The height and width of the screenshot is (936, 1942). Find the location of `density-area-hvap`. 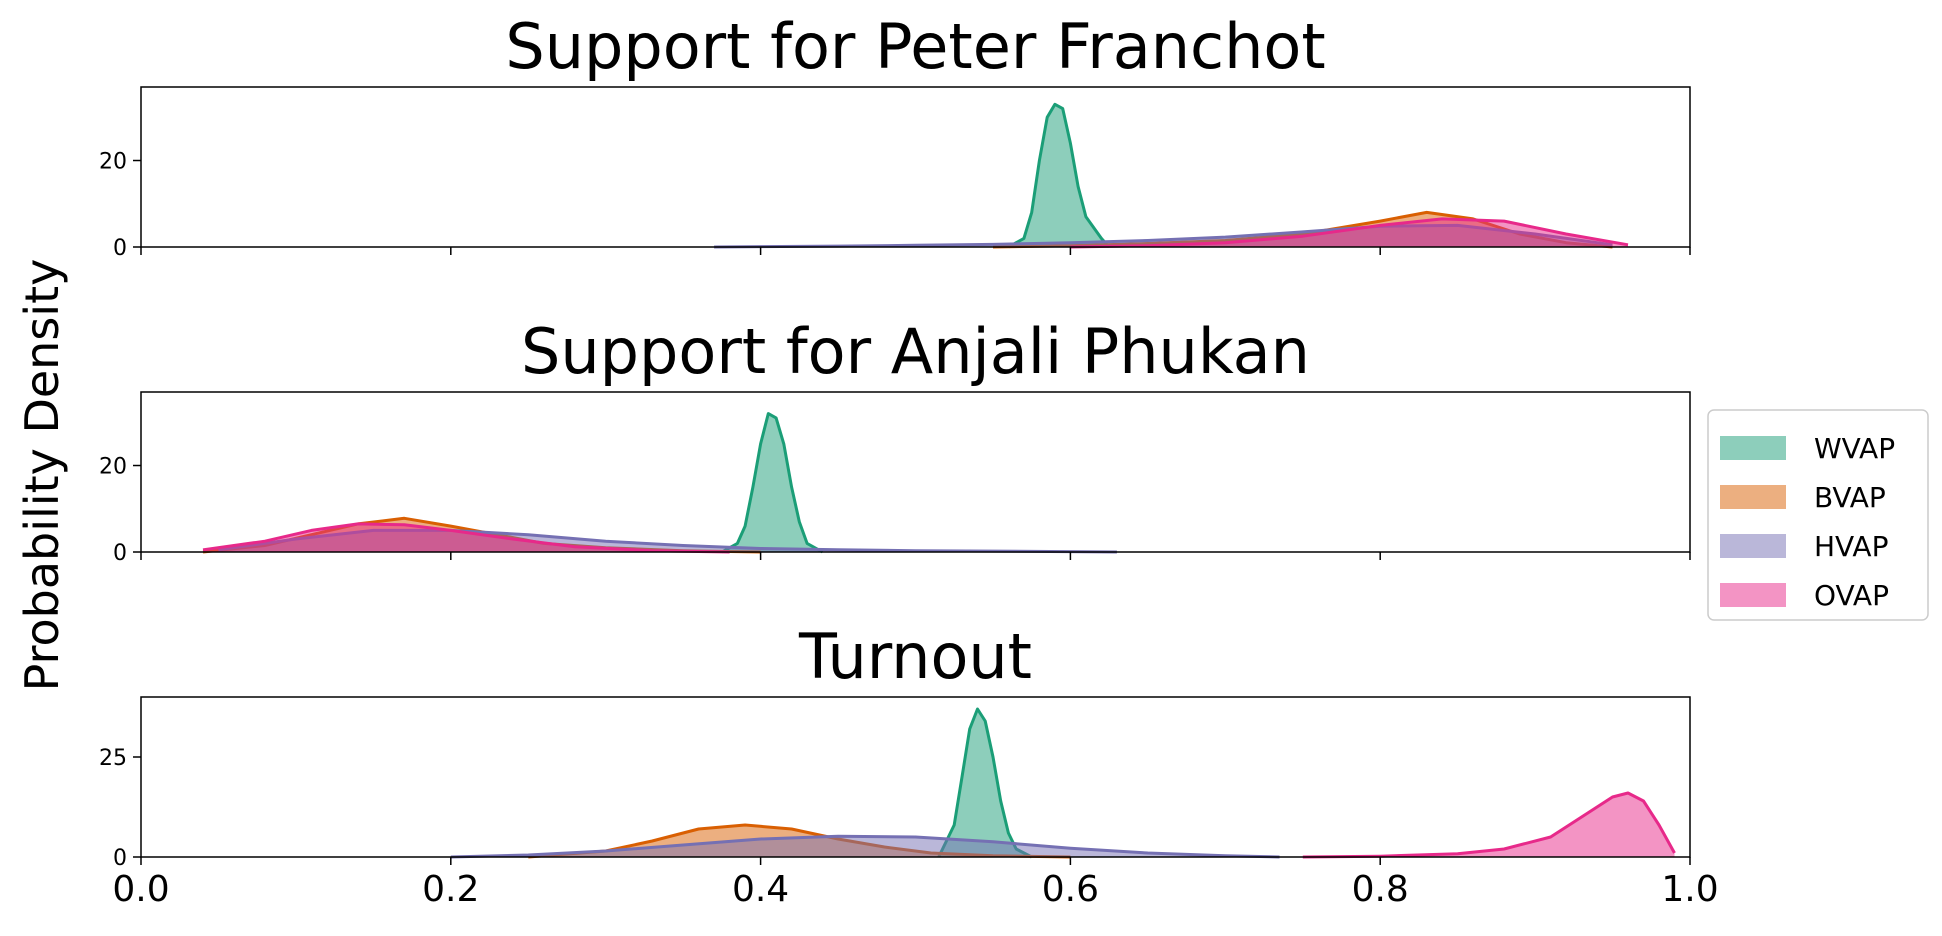

density-area-hvap is located at coordinates (865, 846).